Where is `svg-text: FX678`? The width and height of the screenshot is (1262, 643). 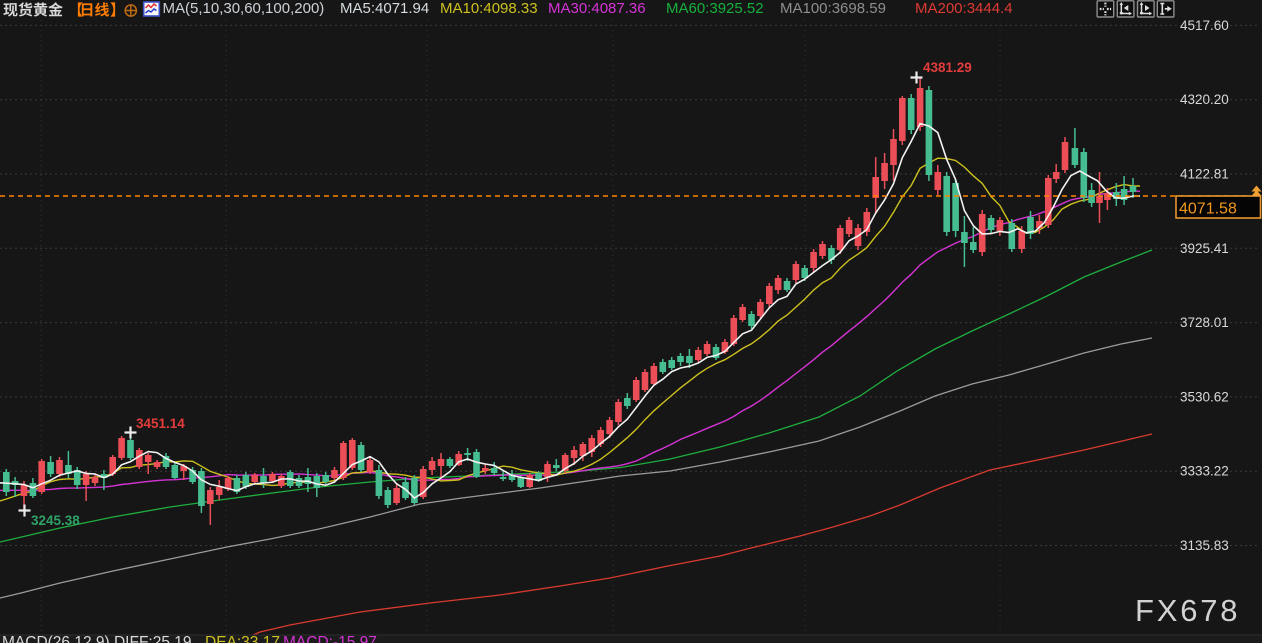 svg-text: FX678 is located at coordinates (1187, 610).